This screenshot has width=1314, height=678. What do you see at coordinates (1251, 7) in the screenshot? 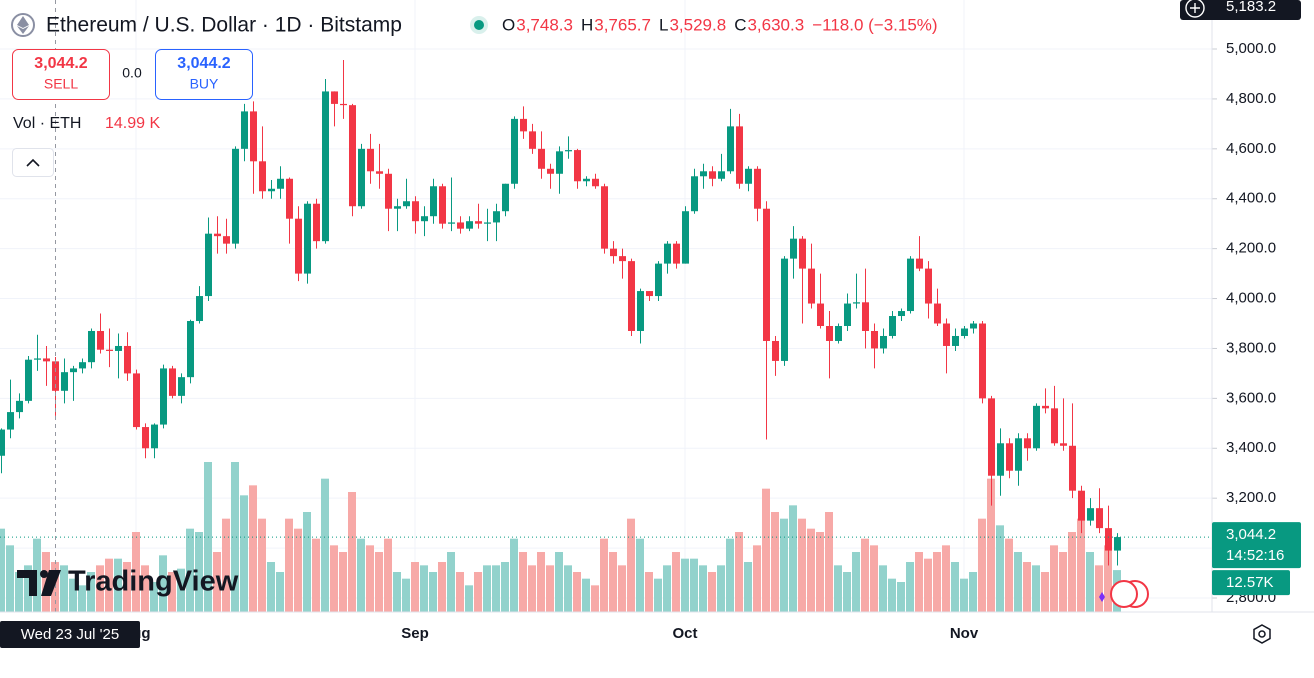
I see `top-price-label: 5,183.2` at bounding box center [1251, 7].